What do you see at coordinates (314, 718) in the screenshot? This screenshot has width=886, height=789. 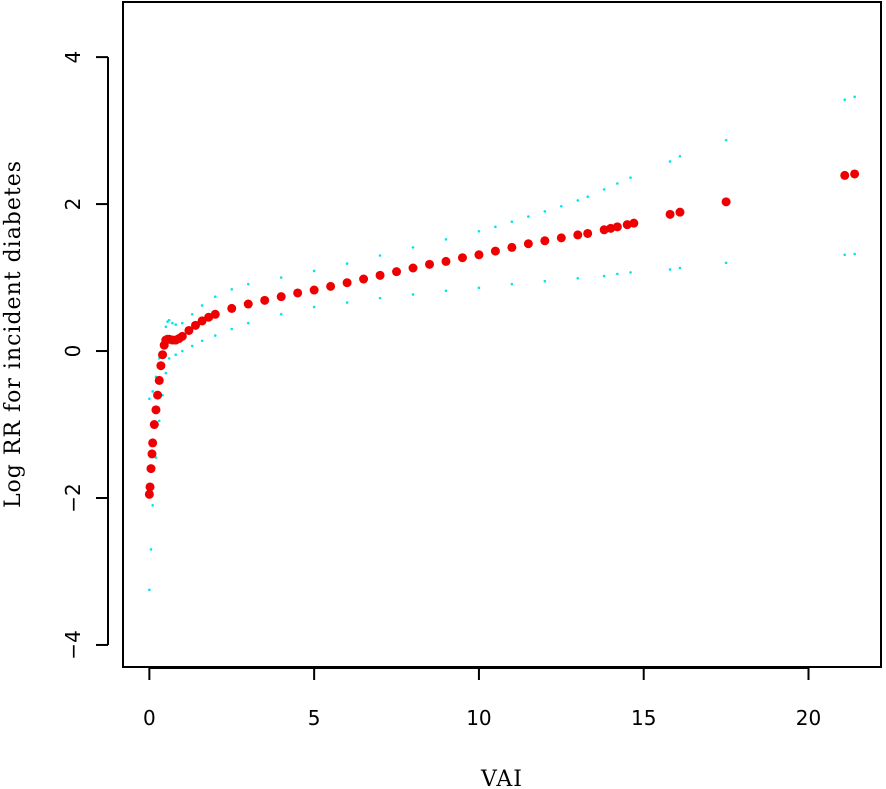 I see `x-tick-label: 5` at bounding box center [314, 718].